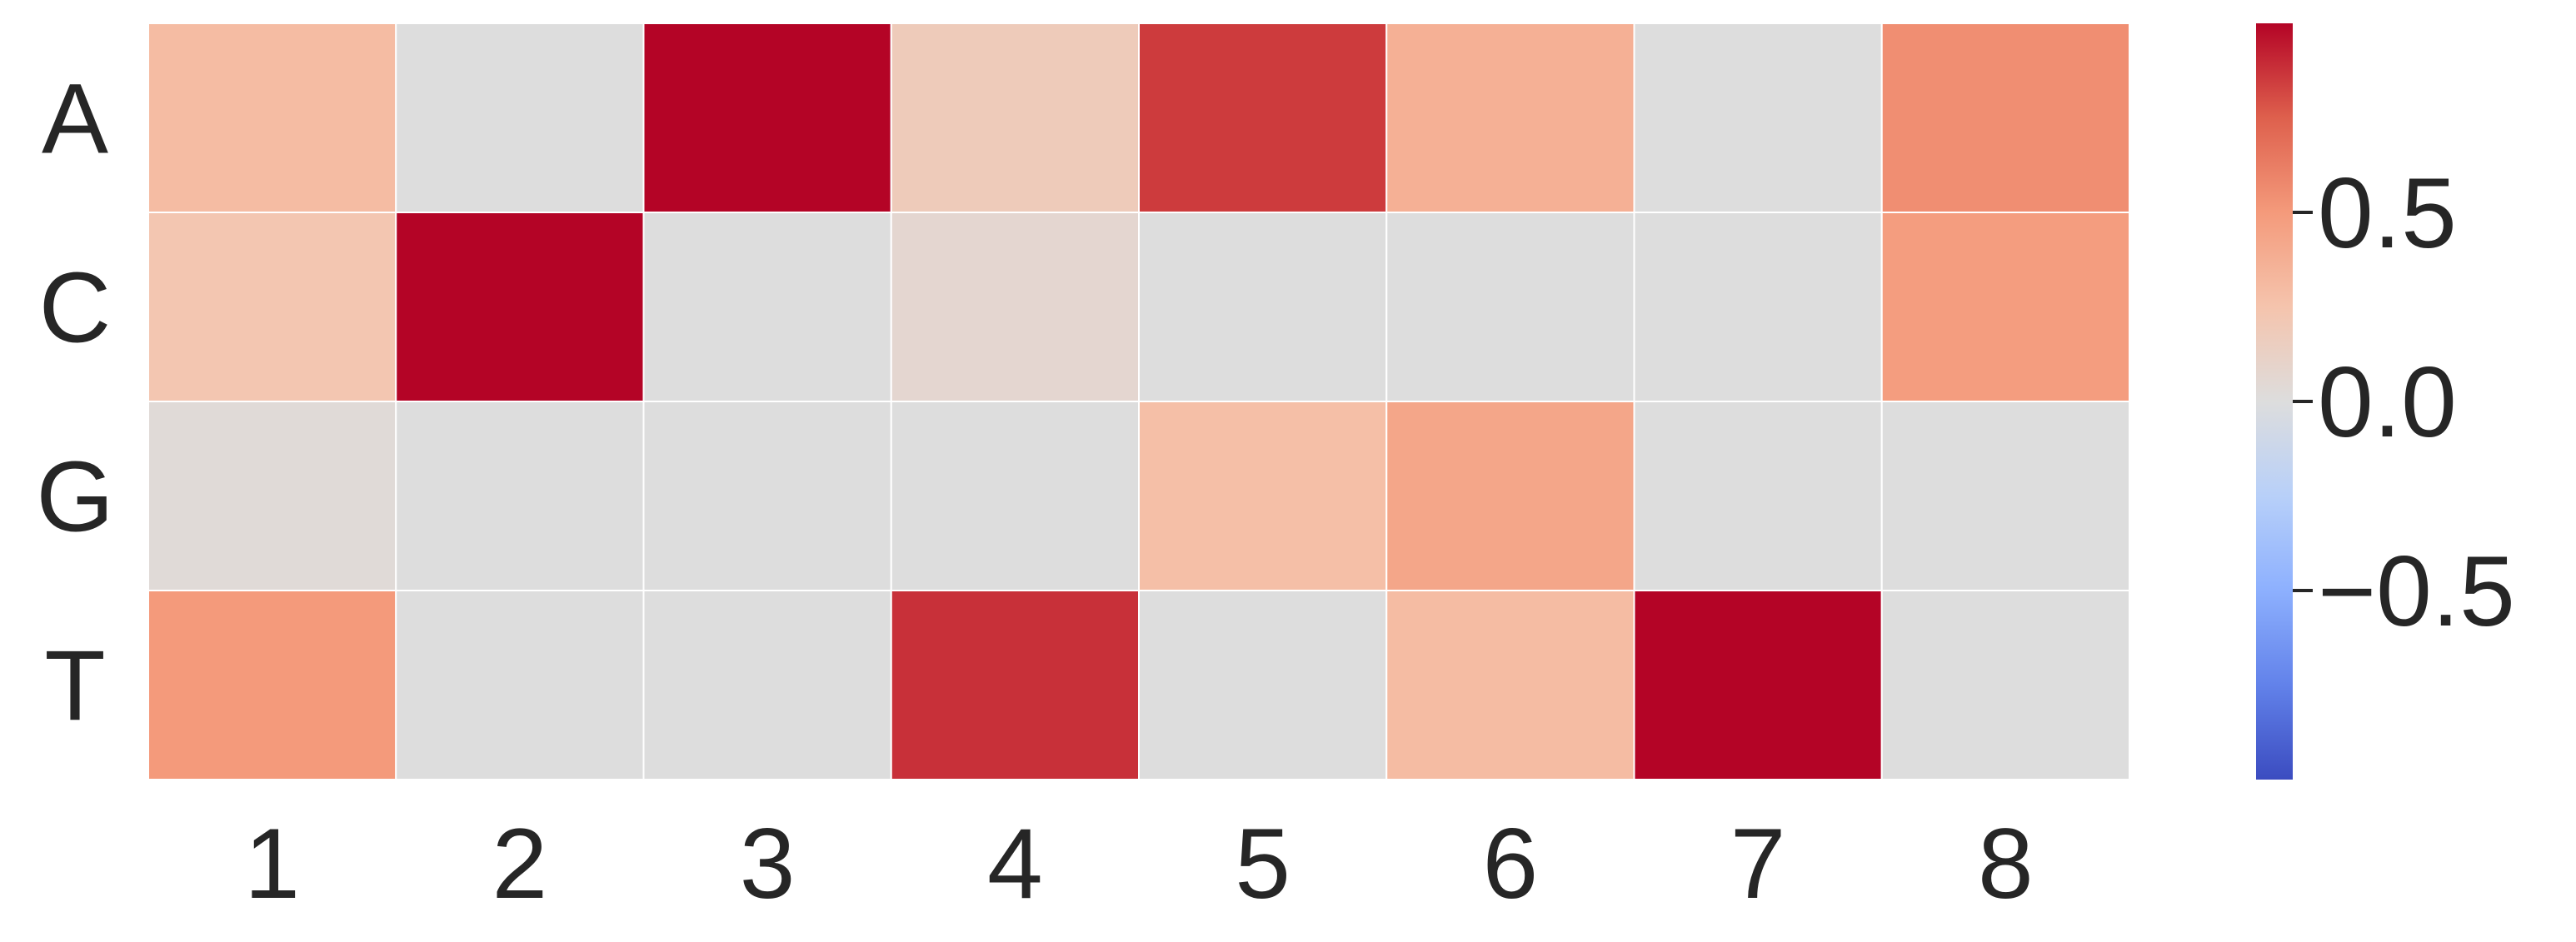  Describe the element at coordinates (2274, 402) in the screenshot. I see `colorbar-gradient` at that location.